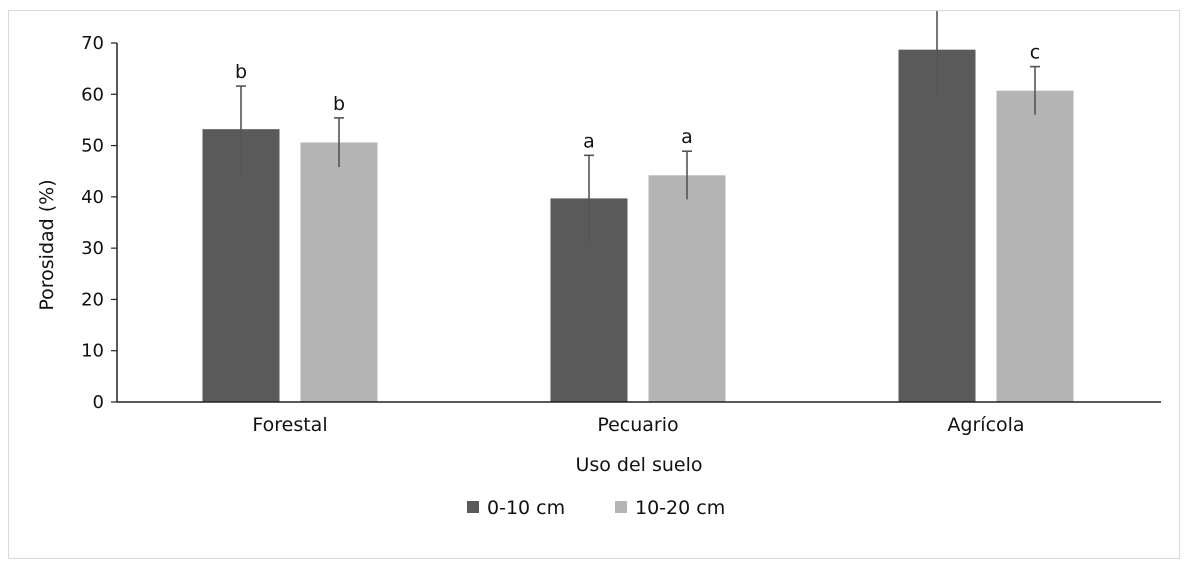  Describe the element at coordinates (47, 244) in the screenshot. I see `y-axis-title: Porosidad (%)` at that location.